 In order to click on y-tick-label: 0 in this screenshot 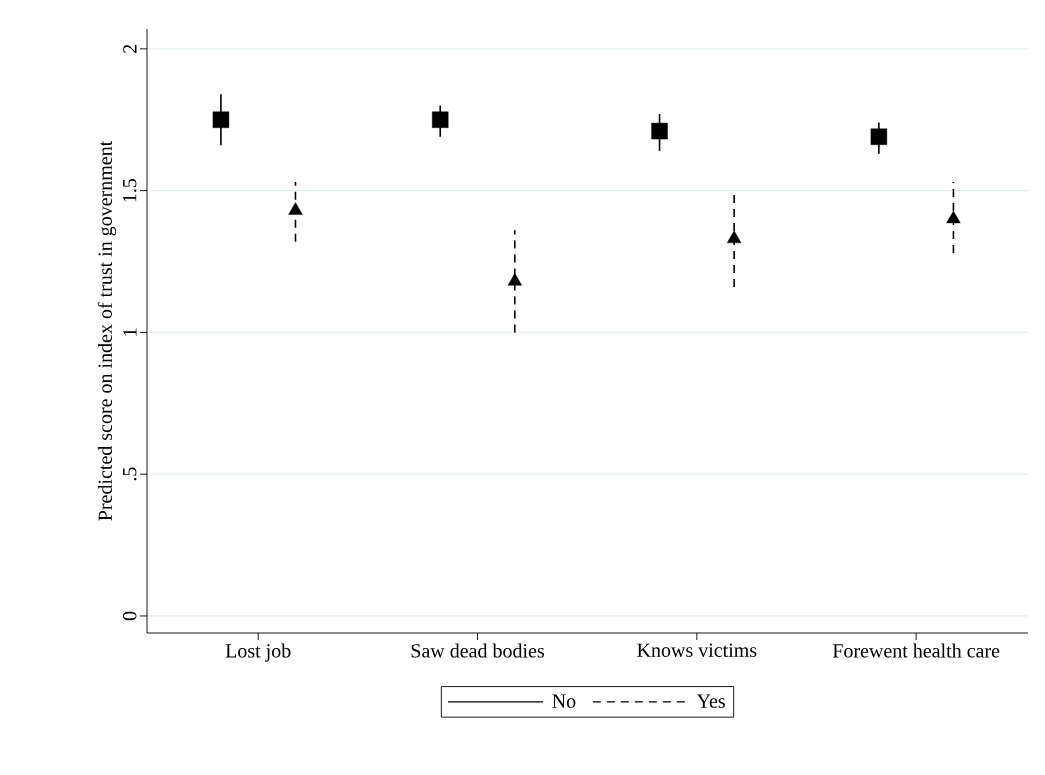, I will do `click(129, 616)`.